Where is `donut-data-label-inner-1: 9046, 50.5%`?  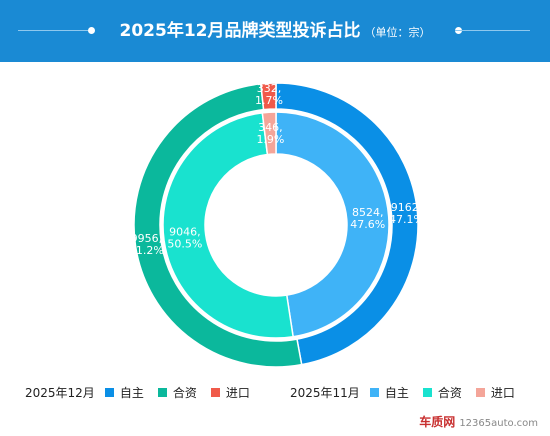 donut-data-label-inner-1: 9046, 50.5% is located at coordinates (184, 238).